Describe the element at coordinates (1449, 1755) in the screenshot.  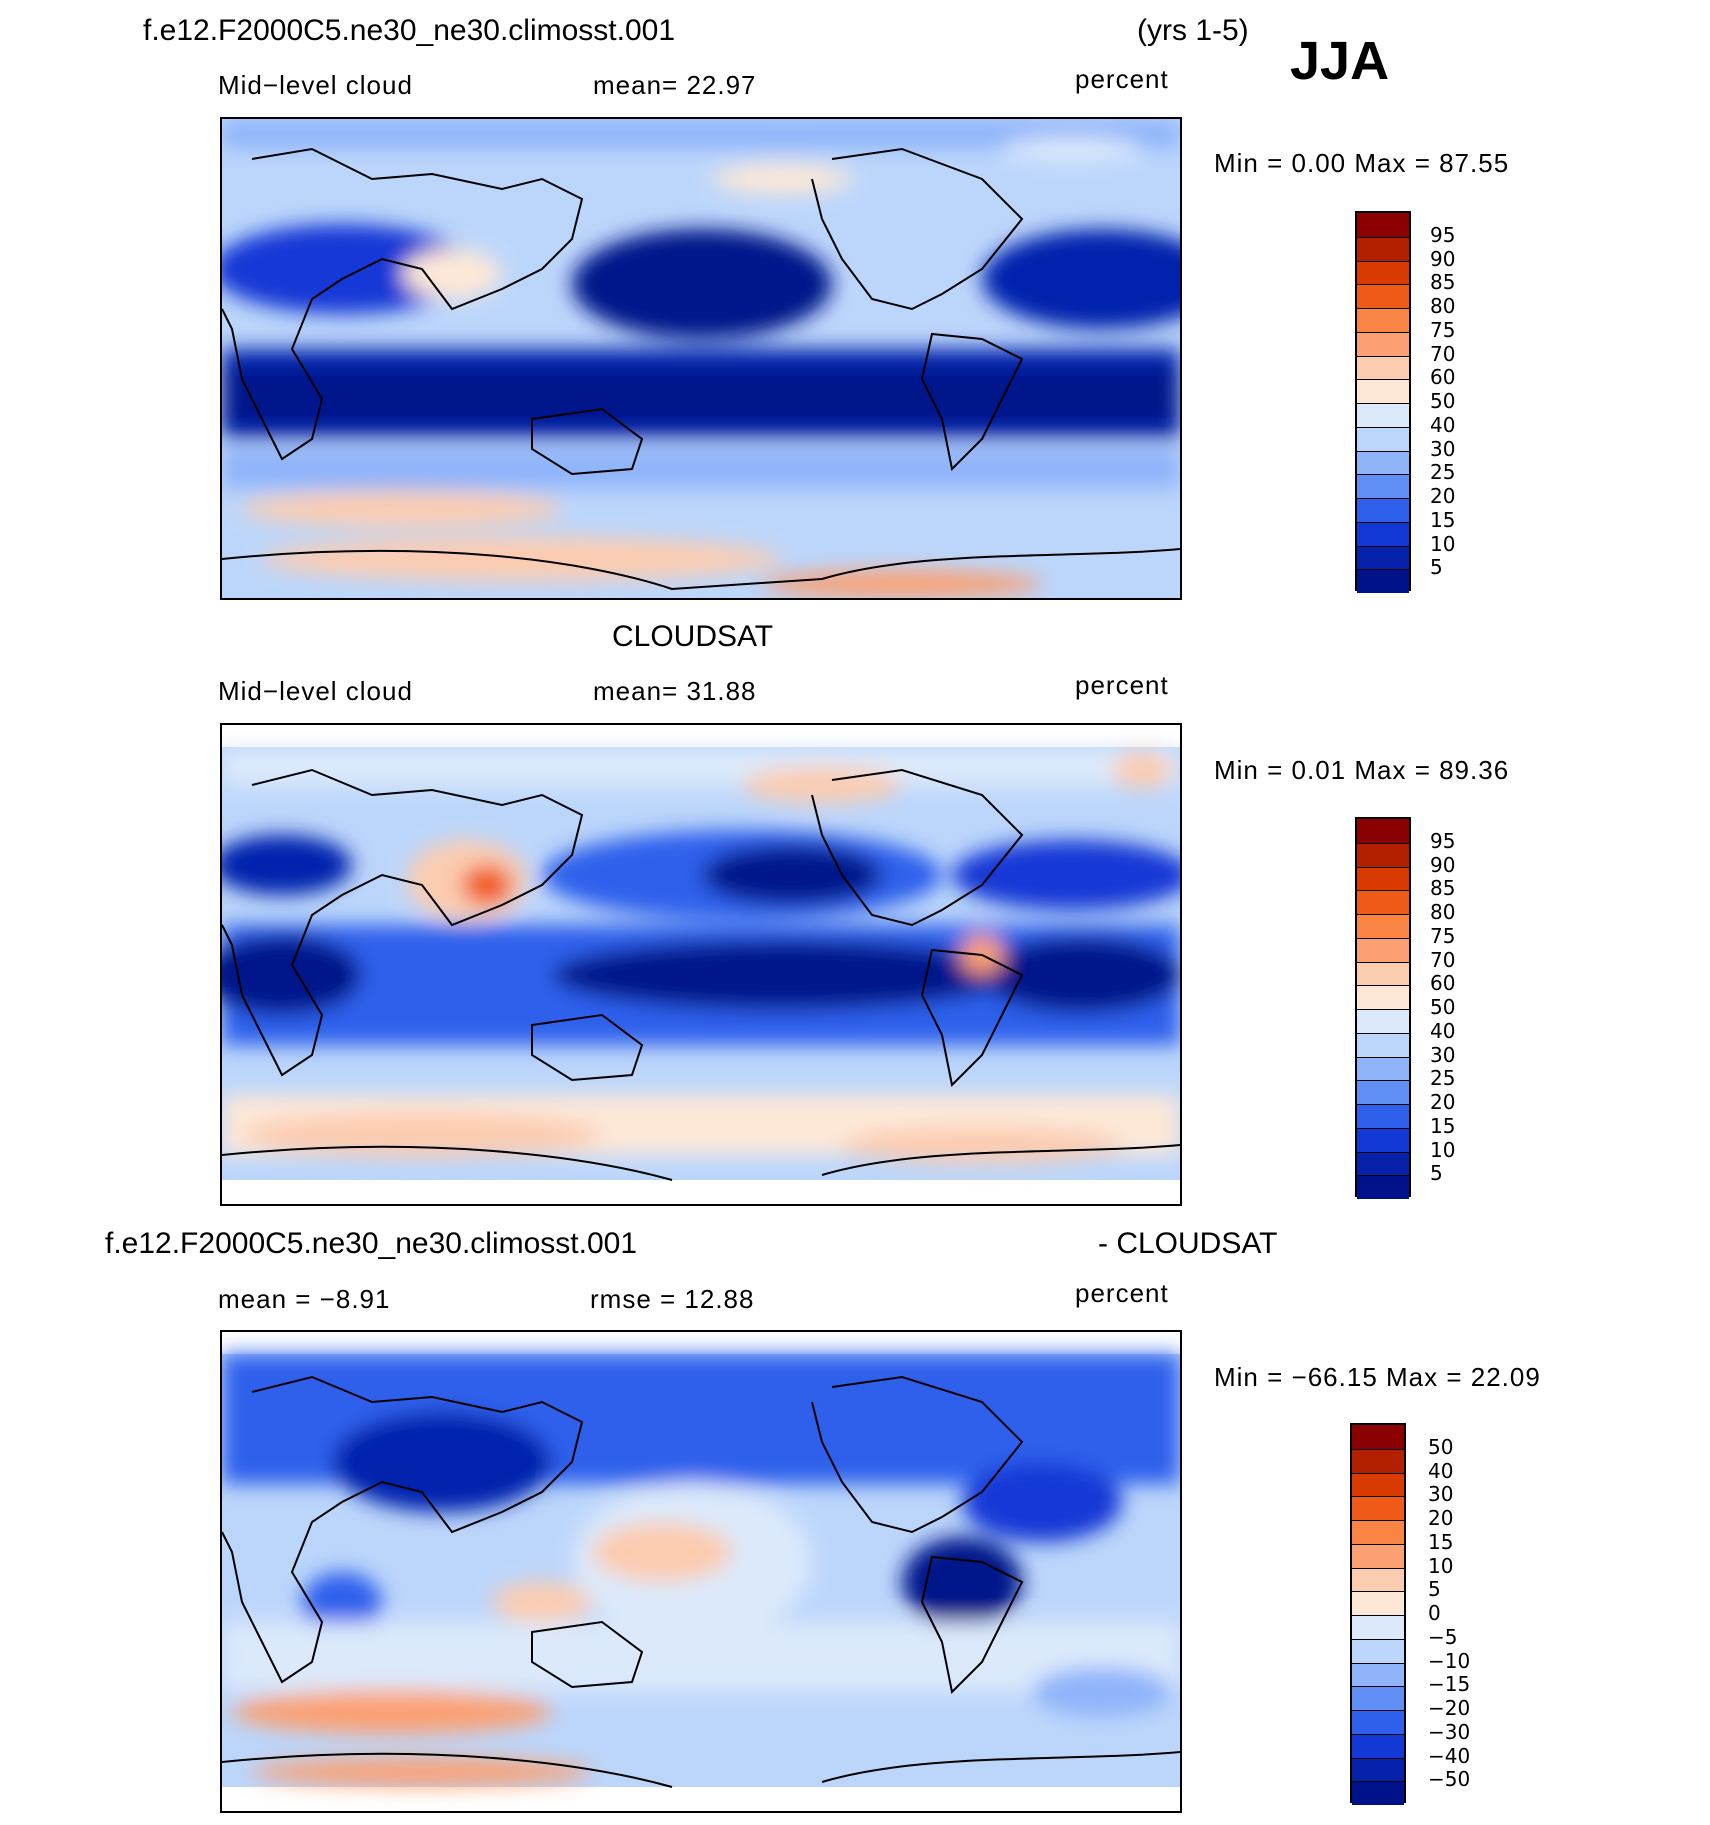
I see `colorbar-tick-label: −40` at that location.